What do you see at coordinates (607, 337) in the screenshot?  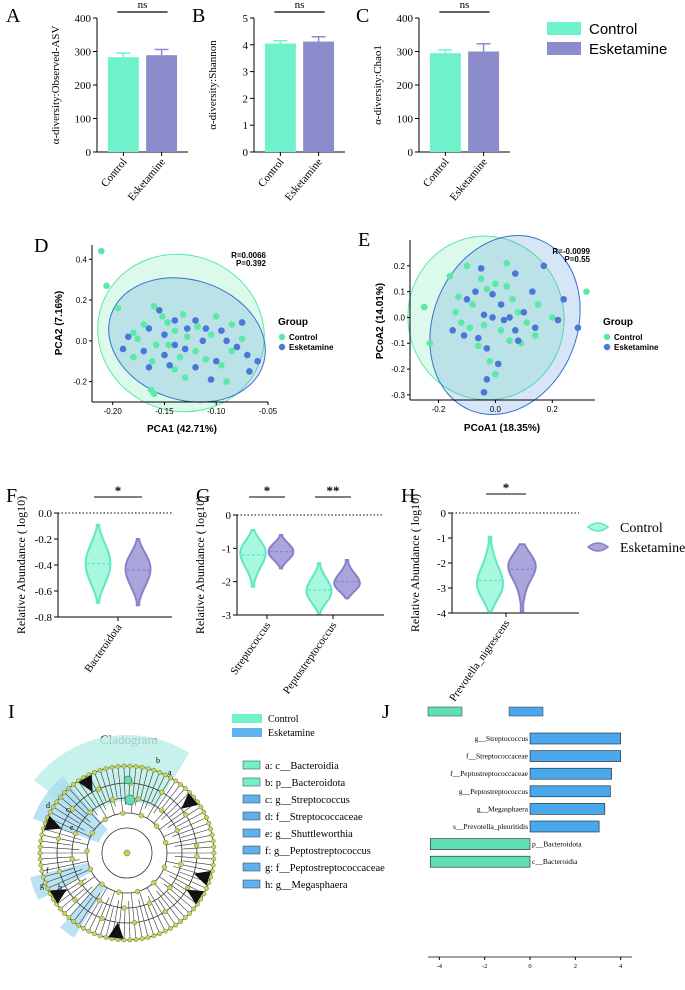 I see `legend-marker-control` at bounding box center [607, 337].